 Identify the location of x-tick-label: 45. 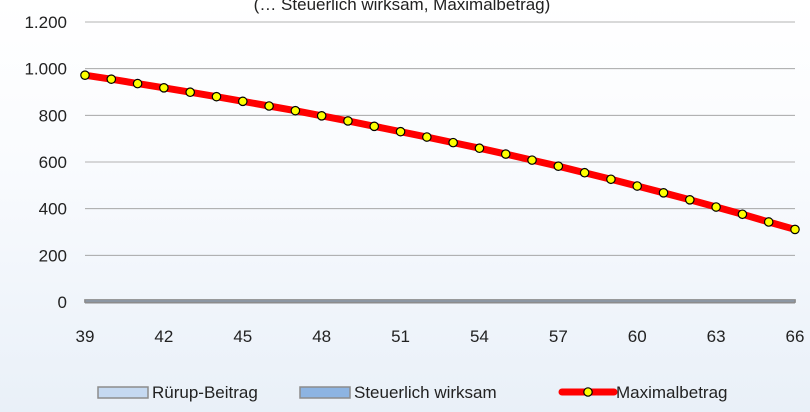
(242, 336).